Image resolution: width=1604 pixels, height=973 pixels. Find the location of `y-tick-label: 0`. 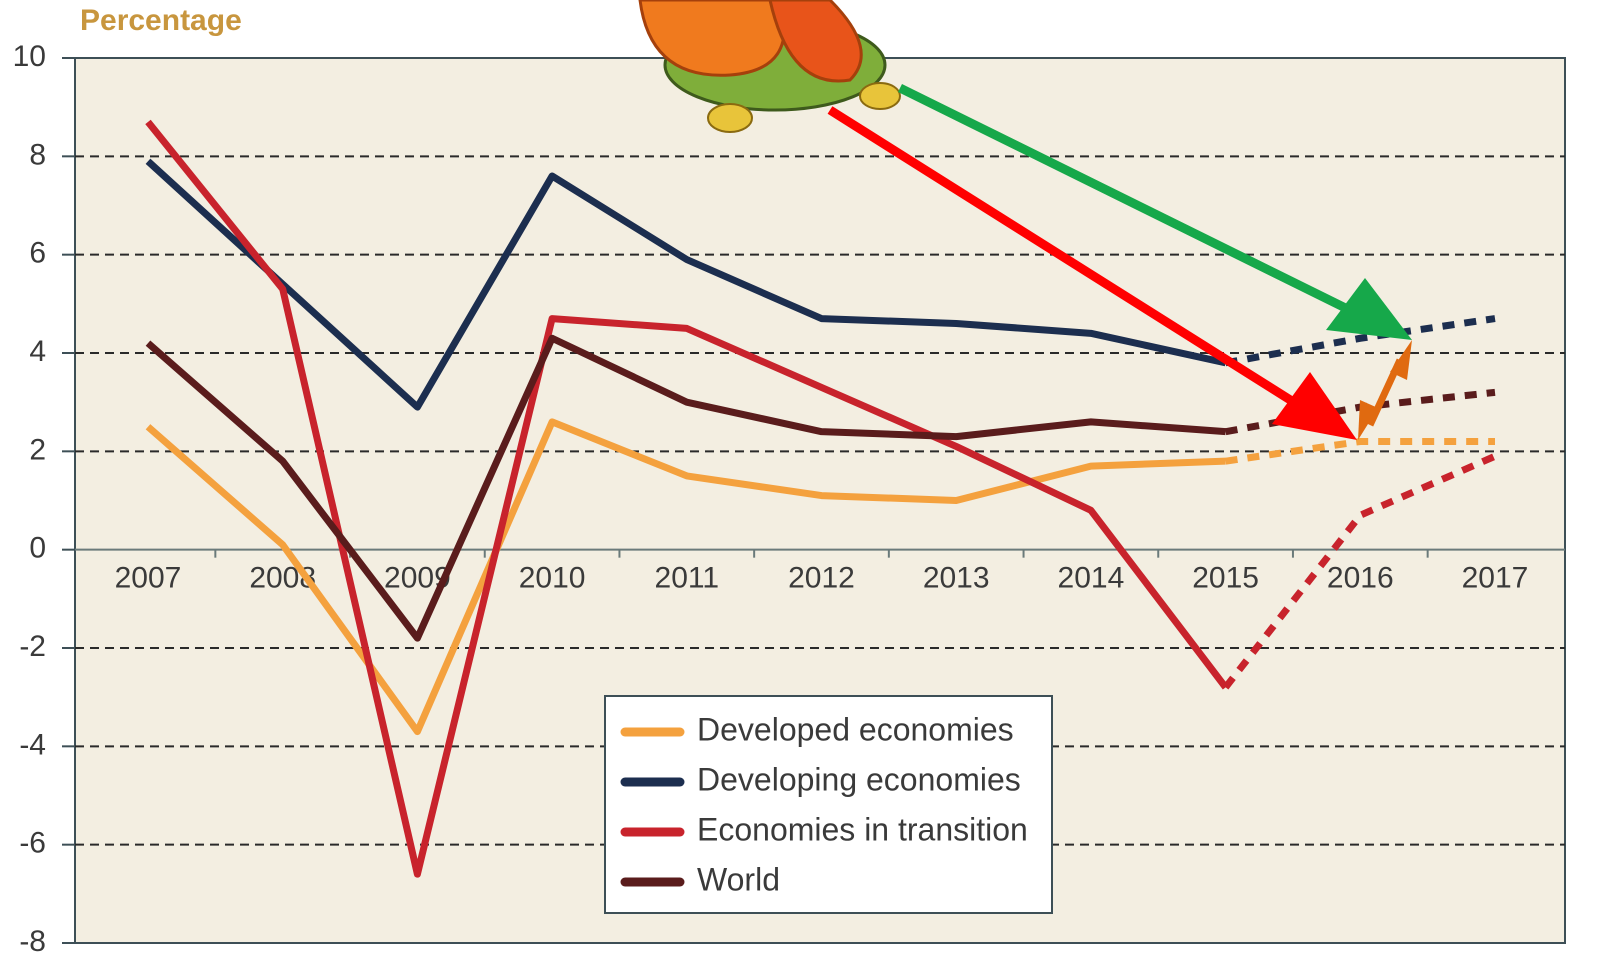

y-tick-label: 0 is located at coordinates (37, 548).